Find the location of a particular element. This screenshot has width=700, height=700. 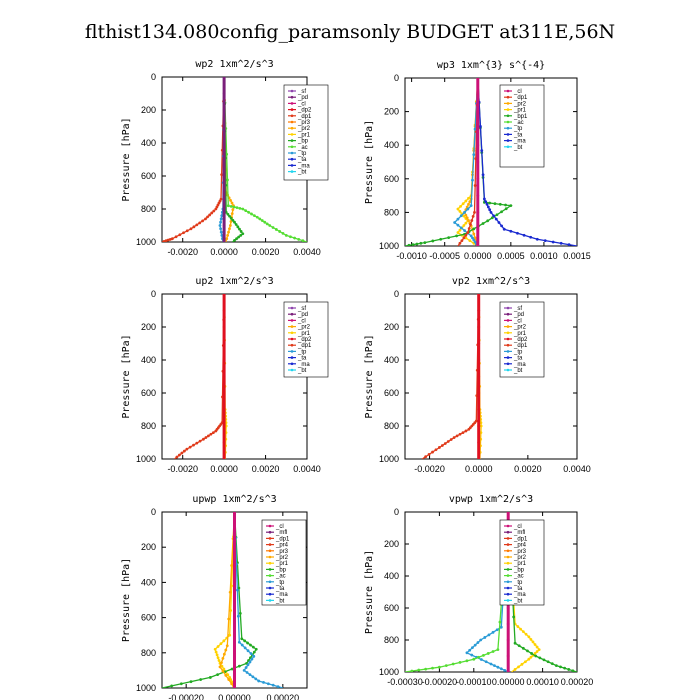

legend-label: _pd is located at coordinates (518, 315).